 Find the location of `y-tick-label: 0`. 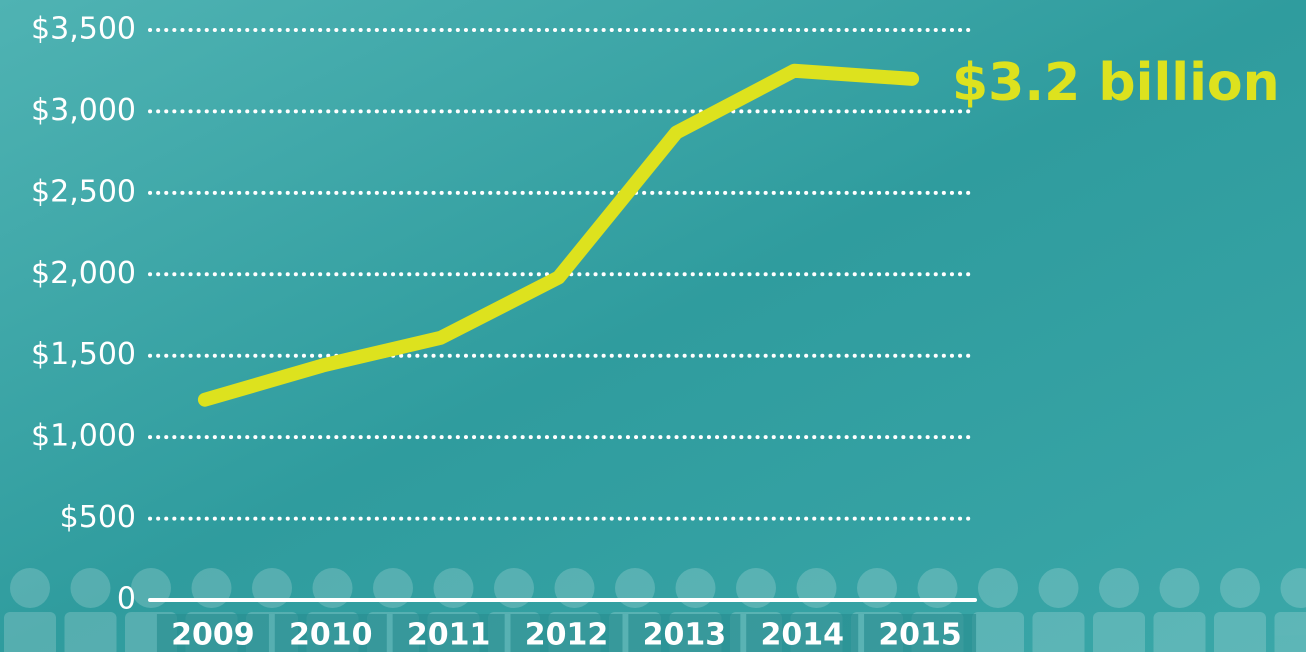

y-tick-label: 0 is located at coordinates (126, 599).